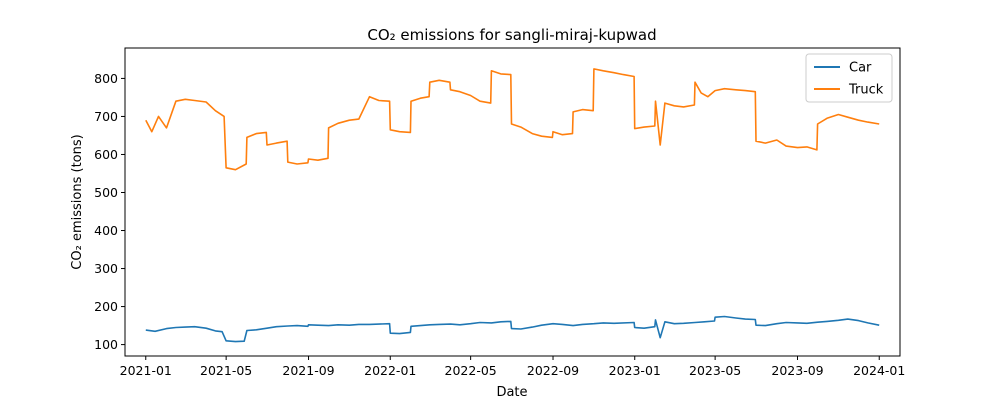  What do you see at coordinates (106, 192) in the screenshot?
I see `y-tick-label: 500` at bounding box center [106, 192].